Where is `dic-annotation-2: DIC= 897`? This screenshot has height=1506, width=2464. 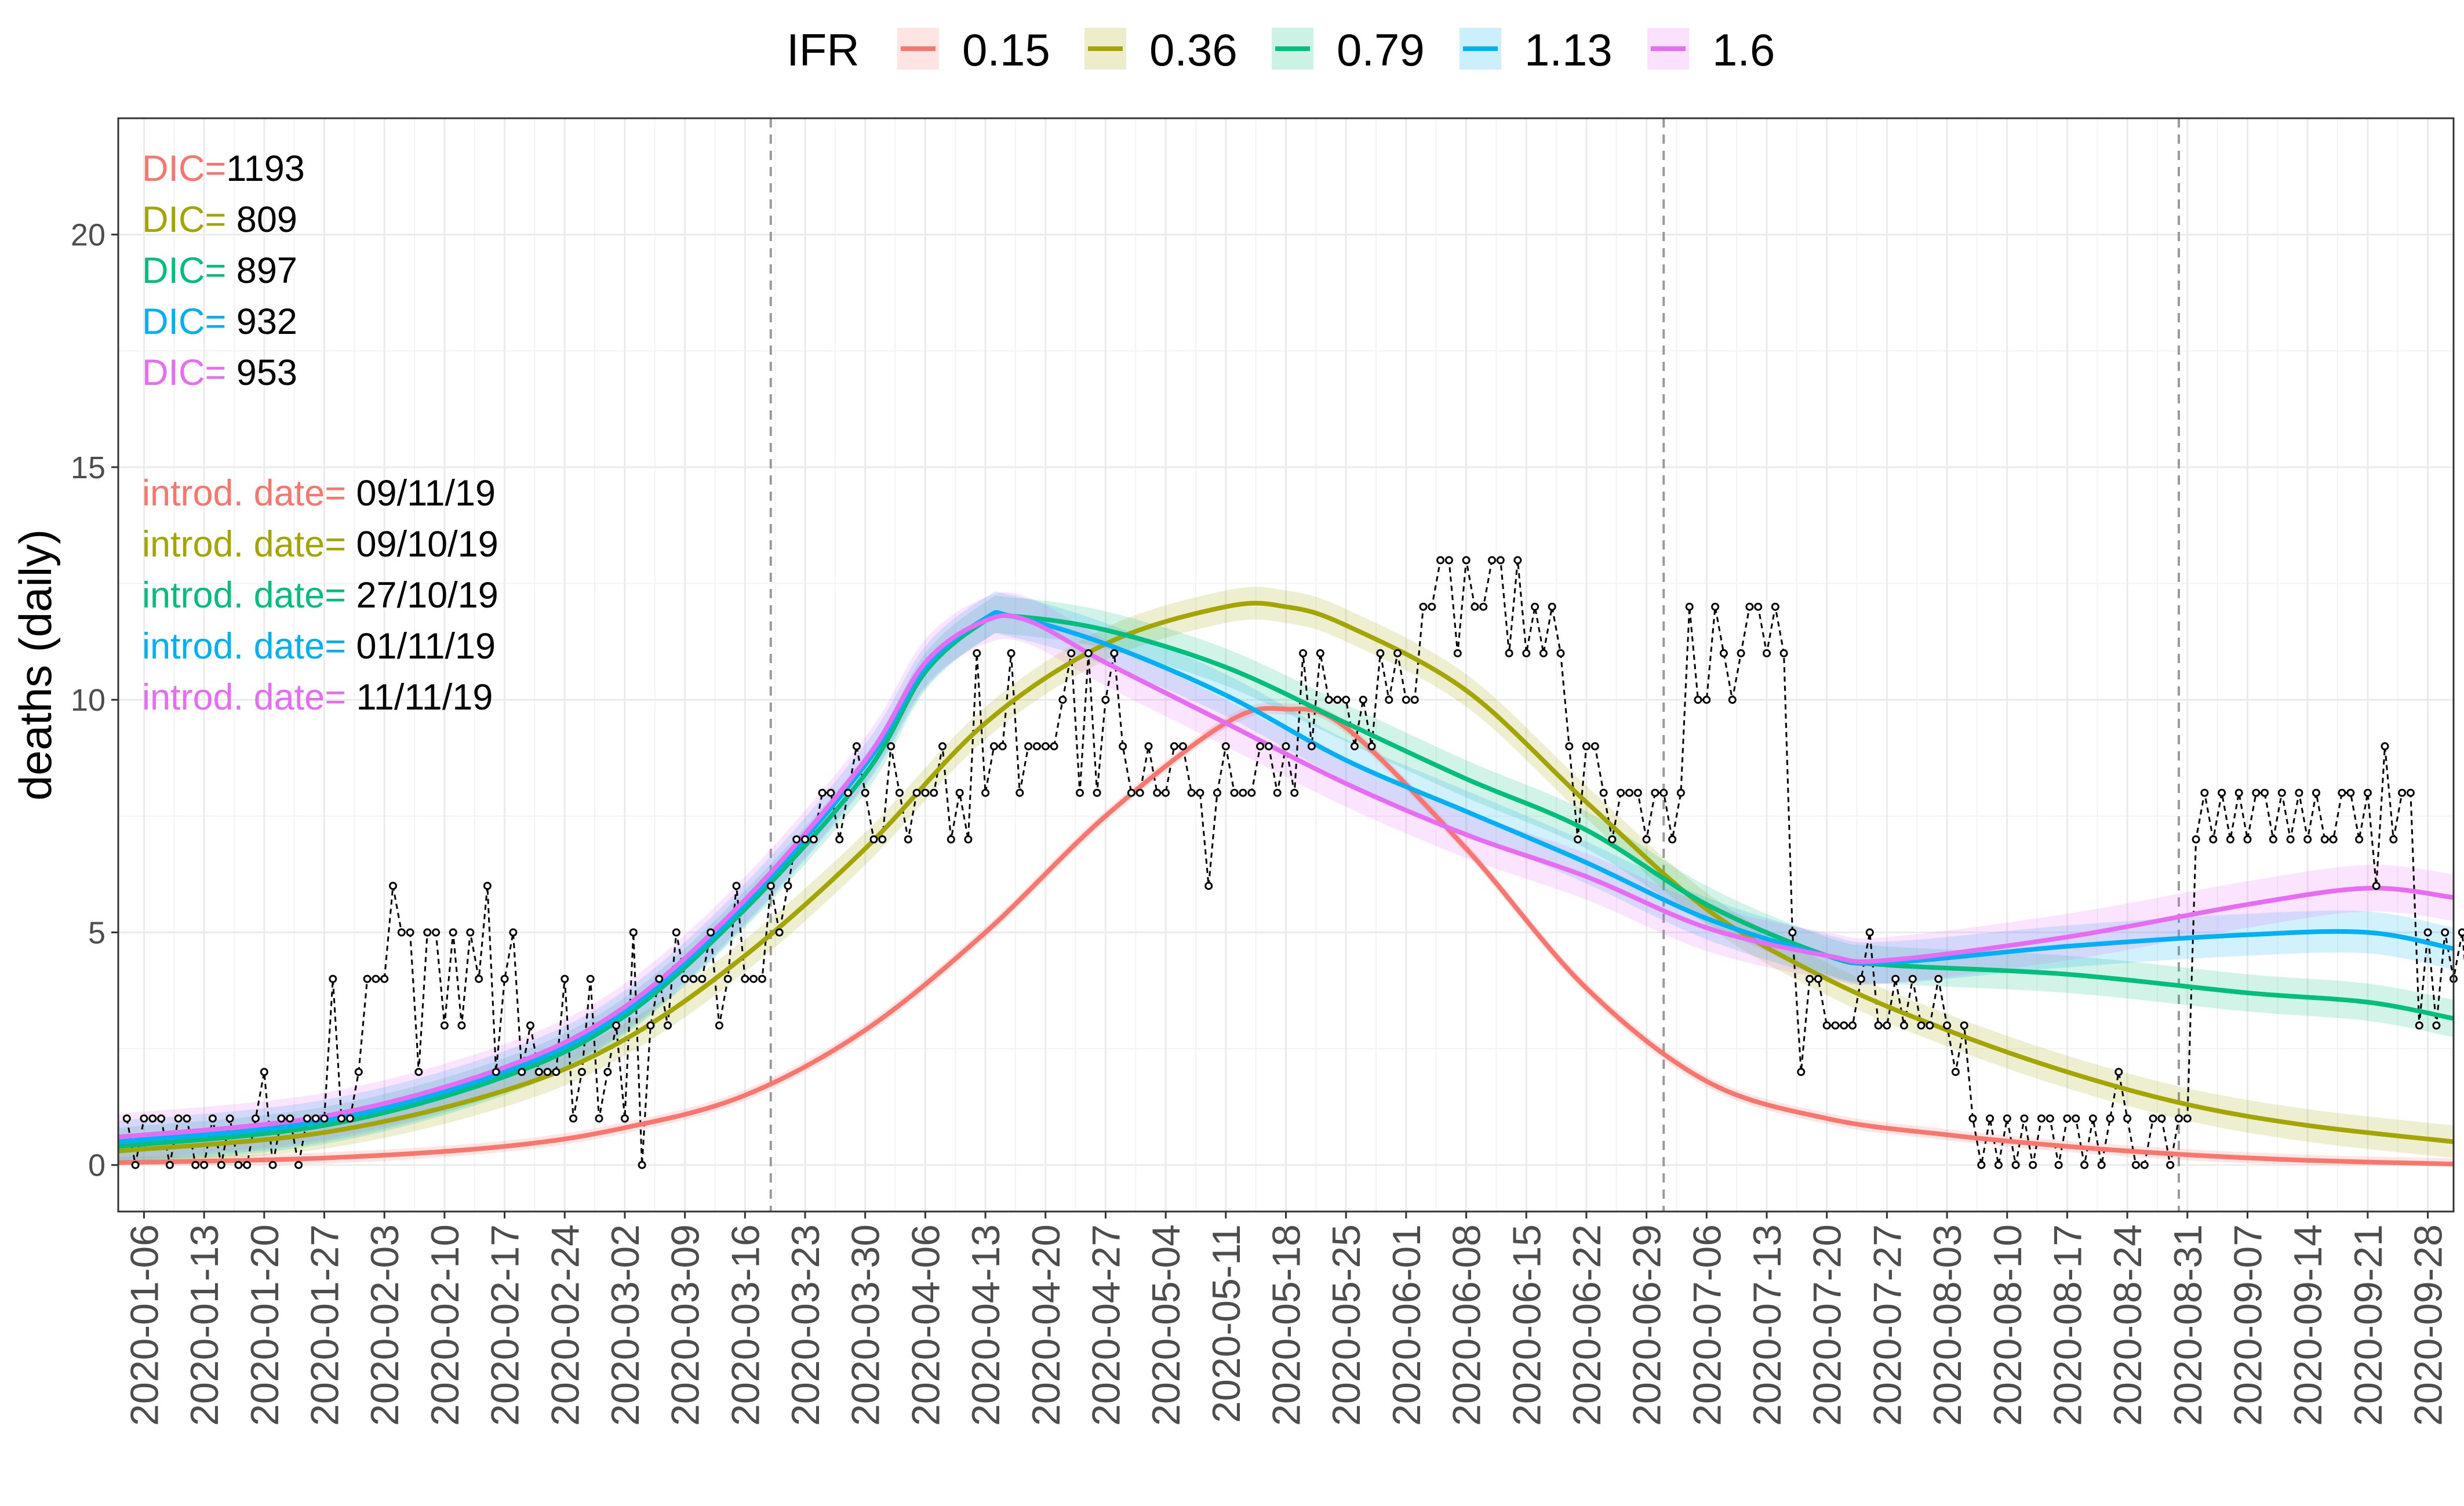
dic-annotation-2: DIC= 897 is located at coordinates (219, 270).